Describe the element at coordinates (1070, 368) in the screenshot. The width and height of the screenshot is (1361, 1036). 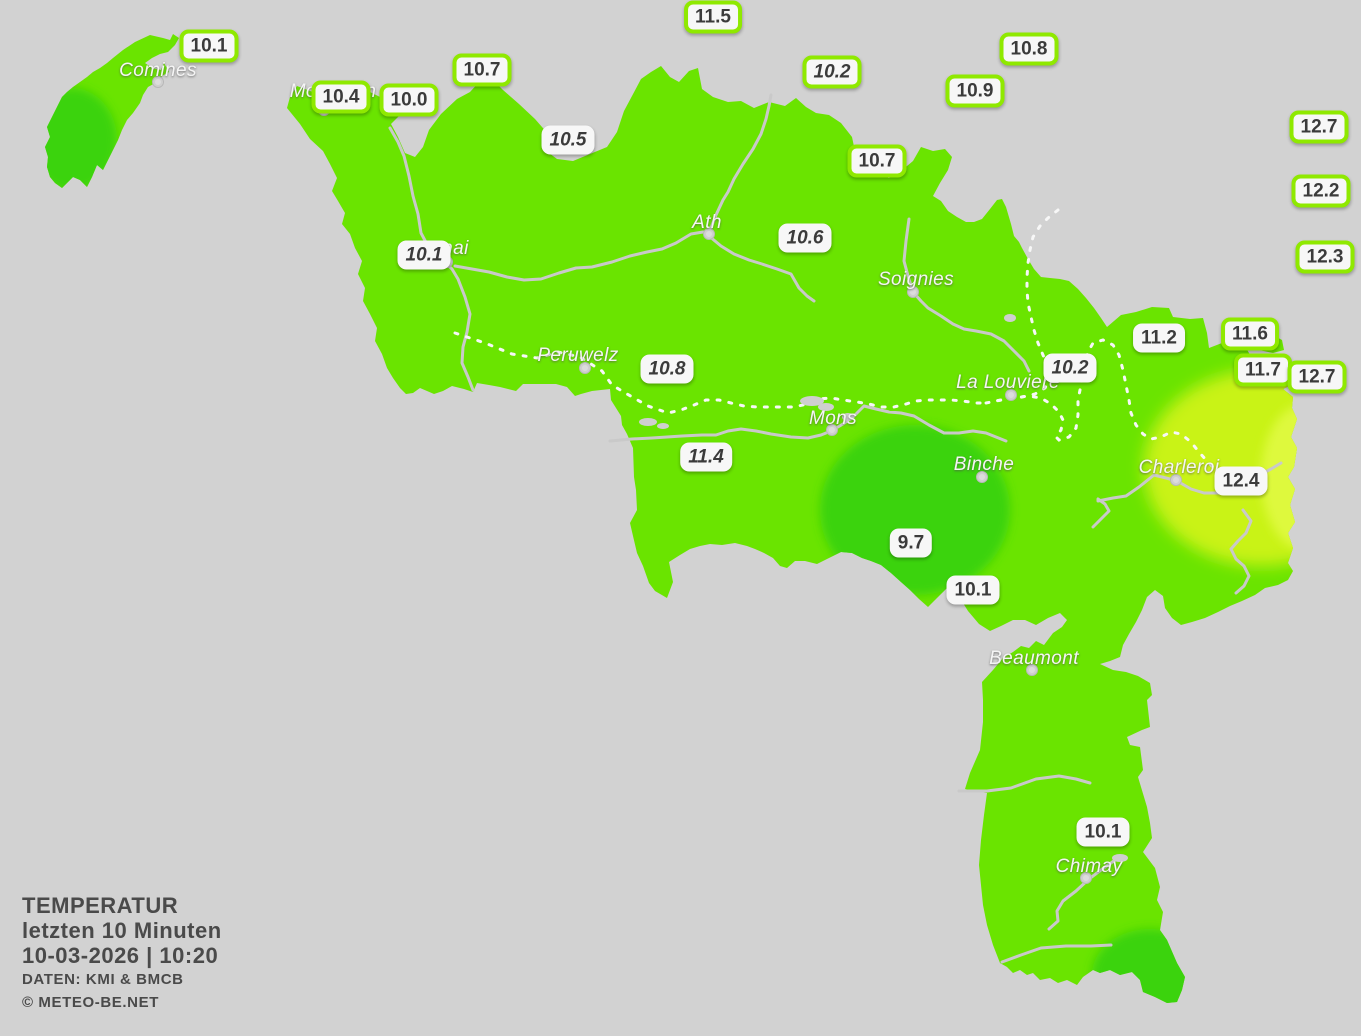
I see `interpolated-reading: 10.2` at that location.